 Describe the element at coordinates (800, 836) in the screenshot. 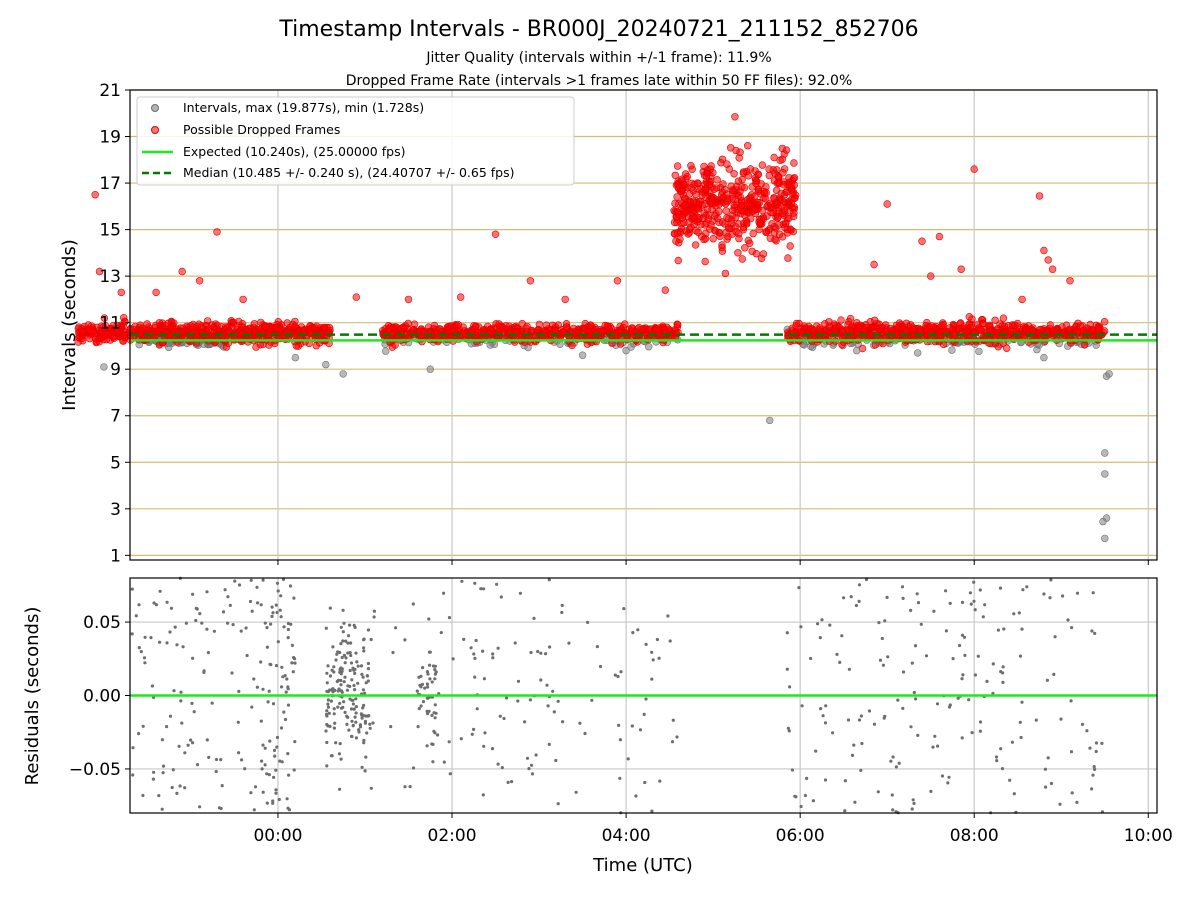

I see `x-tick-label: 06:00` at that location.